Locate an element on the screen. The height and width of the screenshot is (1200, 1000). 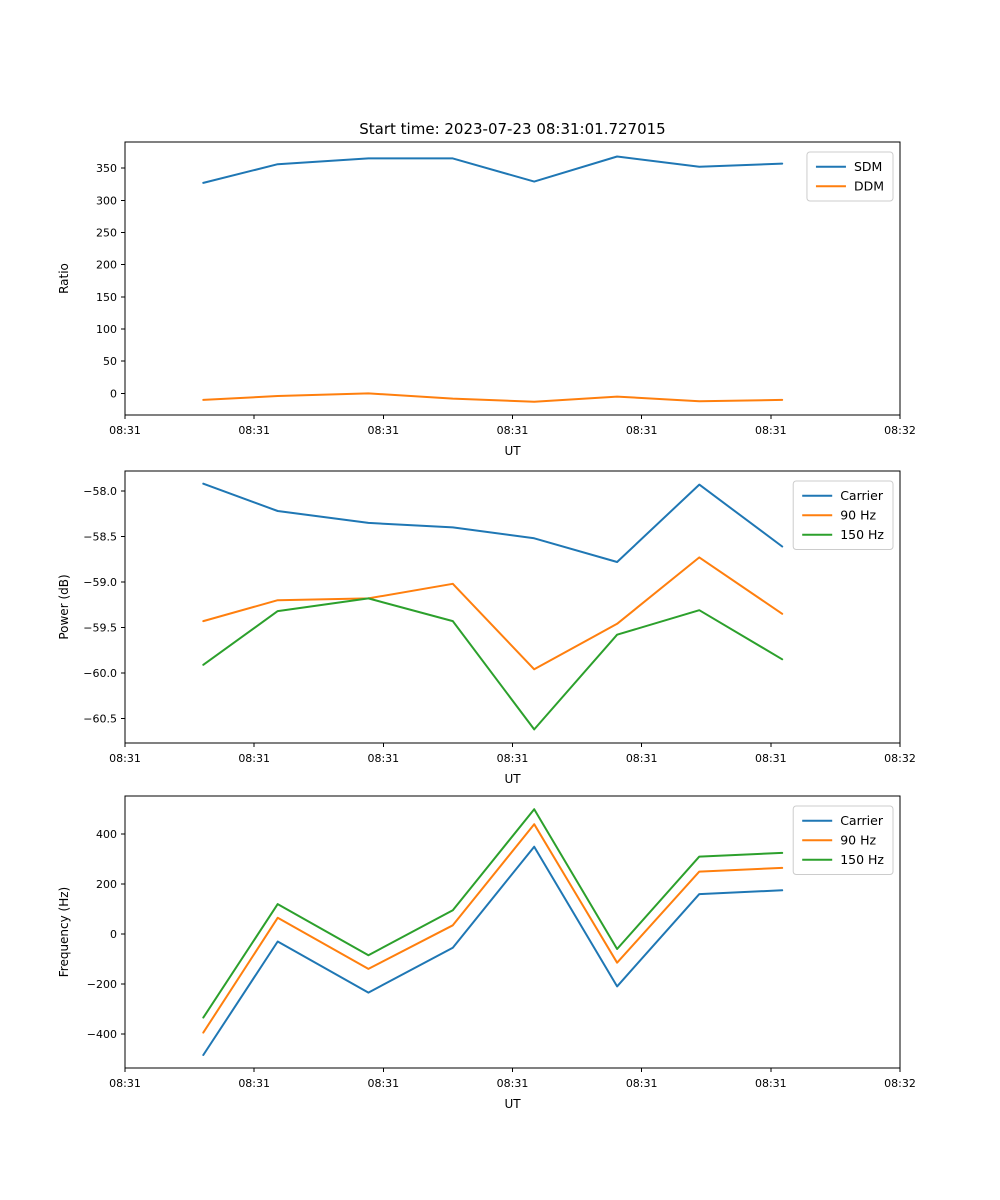
legend: SDM DDM is located at coordinates (850, 176).